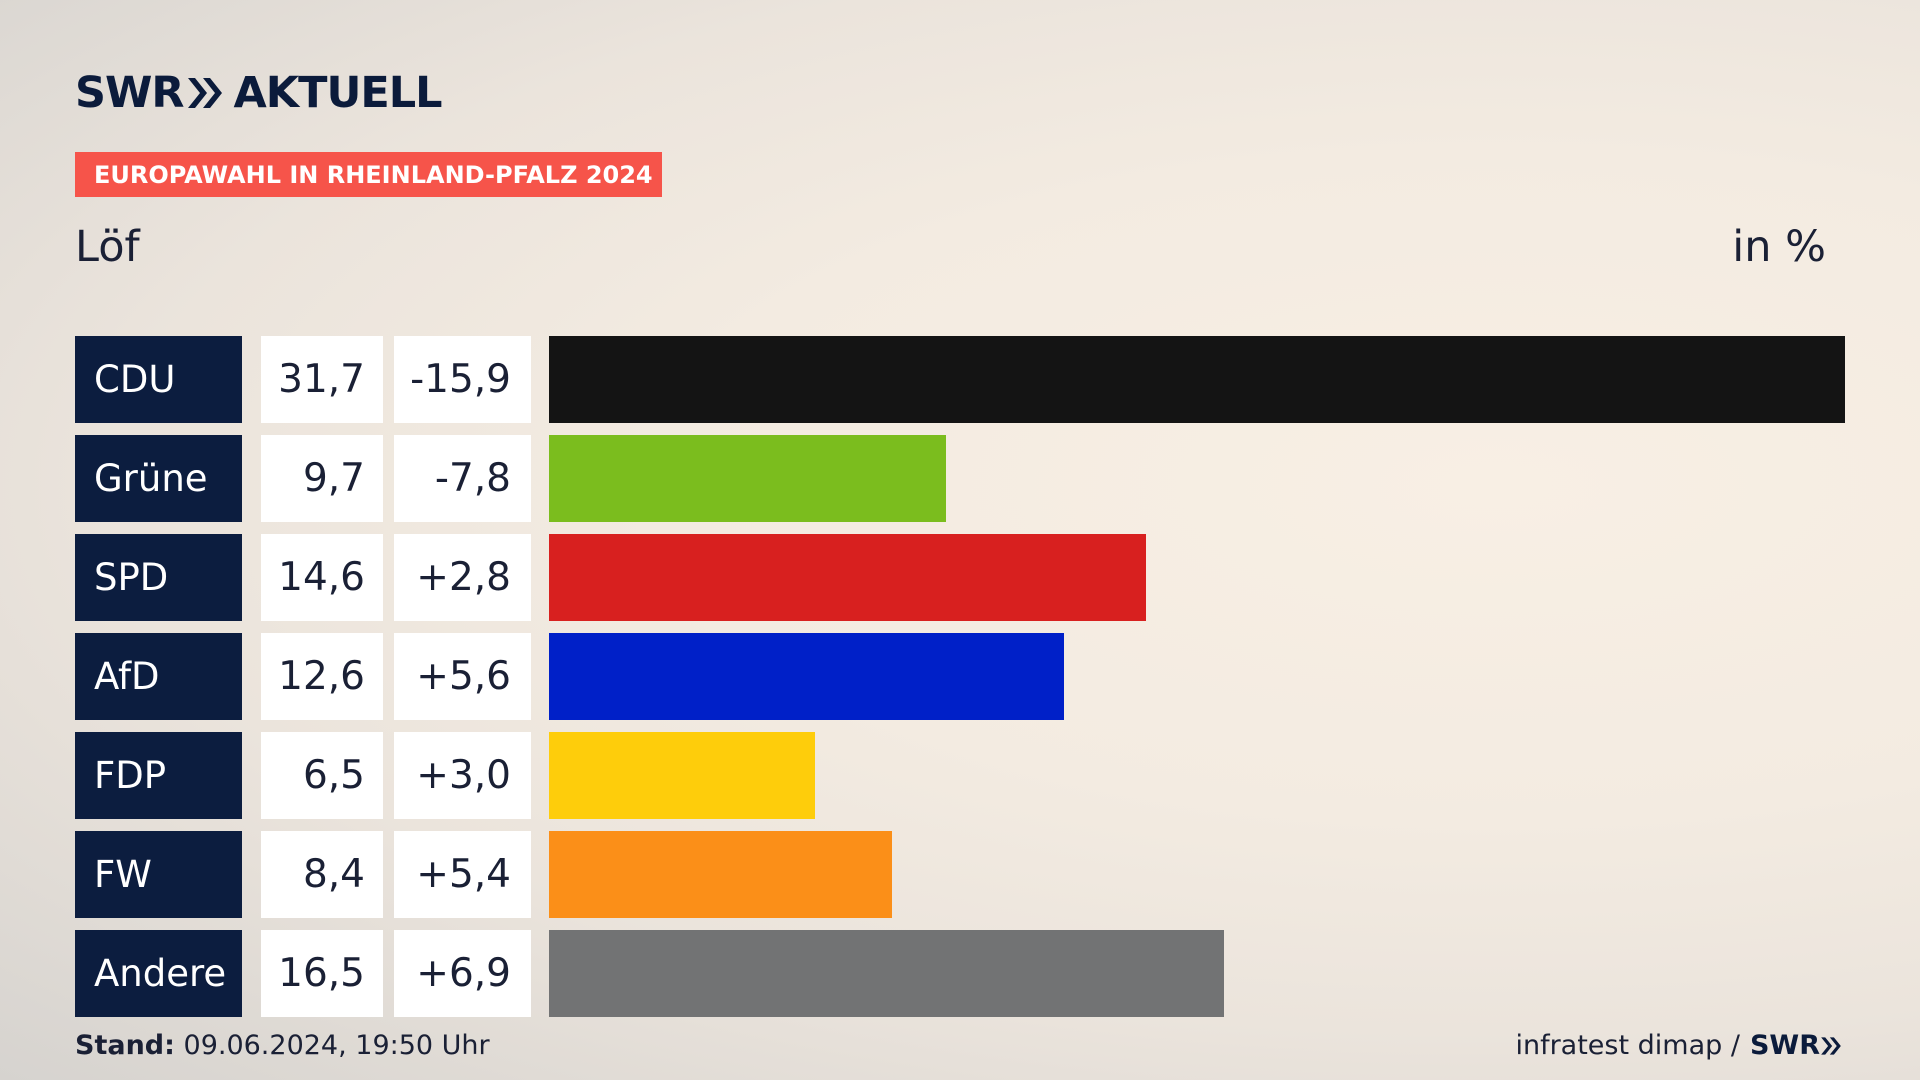 This screenshot has height=1080, width=1920. What do you see at coordinates (373, 174) in the screenshot?
I see `election-title: EUROPAWAHL IN RHEINLAND-PFALZ 2024` at bounding box center [373, 174].